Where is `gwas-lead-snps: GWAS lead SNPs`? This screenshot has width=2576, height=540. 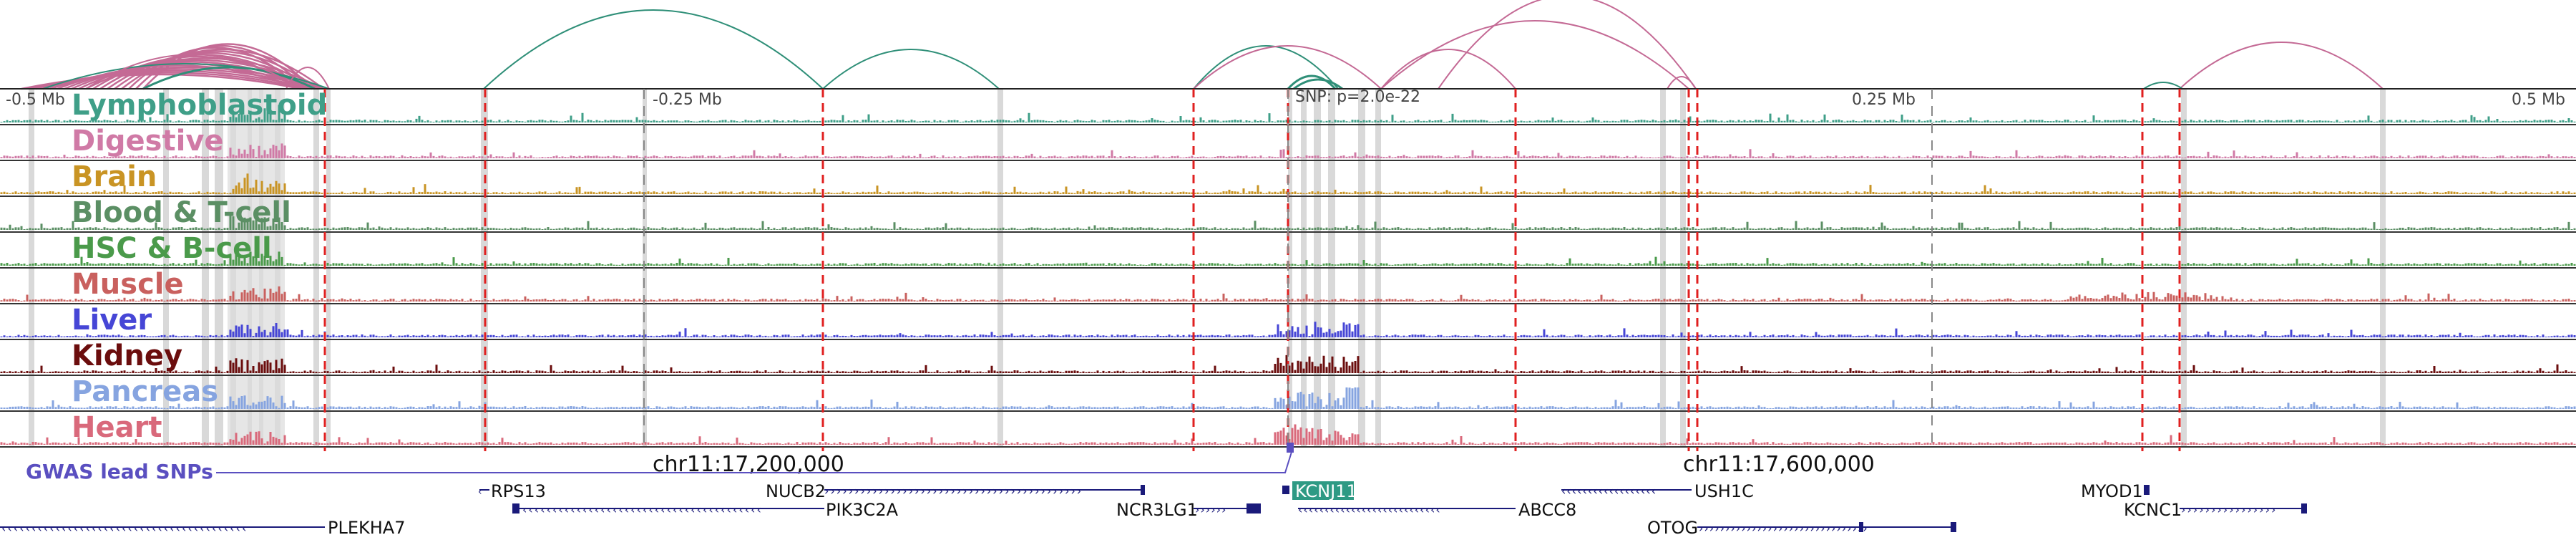 gwas-lead-snps: GWAS lead SNPs is located at coordinates (660, 463).